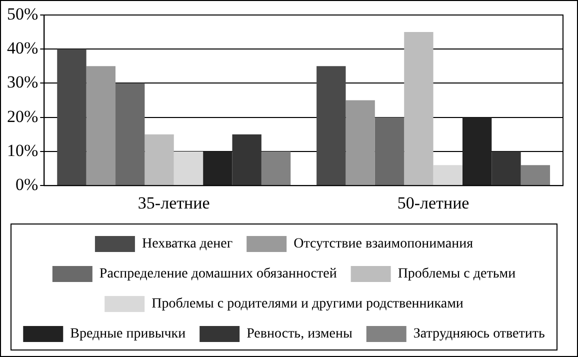 This screenshot has width=578, height=357. I want to click on x-tick-label: 35-летние, so click(174, 202).